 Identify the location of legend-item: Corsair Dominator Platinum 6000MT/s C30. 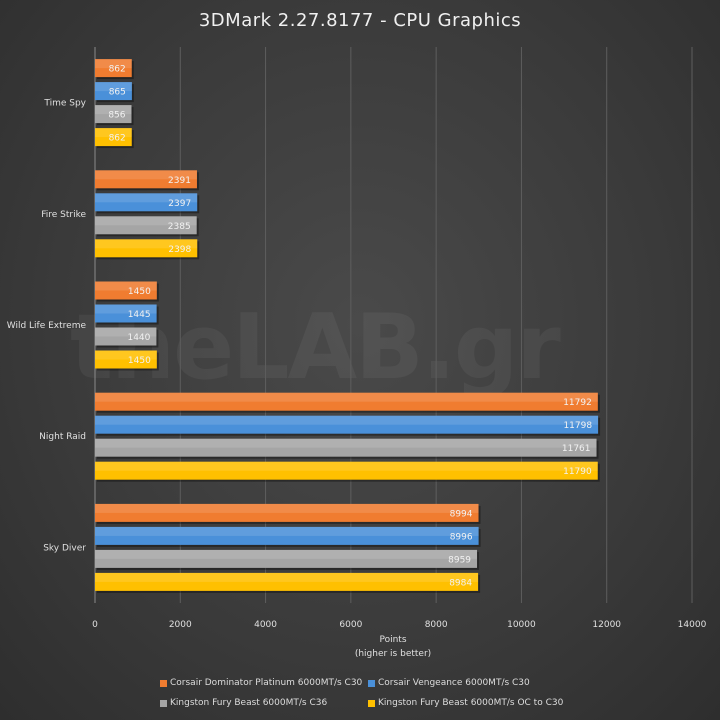
(261, 683).